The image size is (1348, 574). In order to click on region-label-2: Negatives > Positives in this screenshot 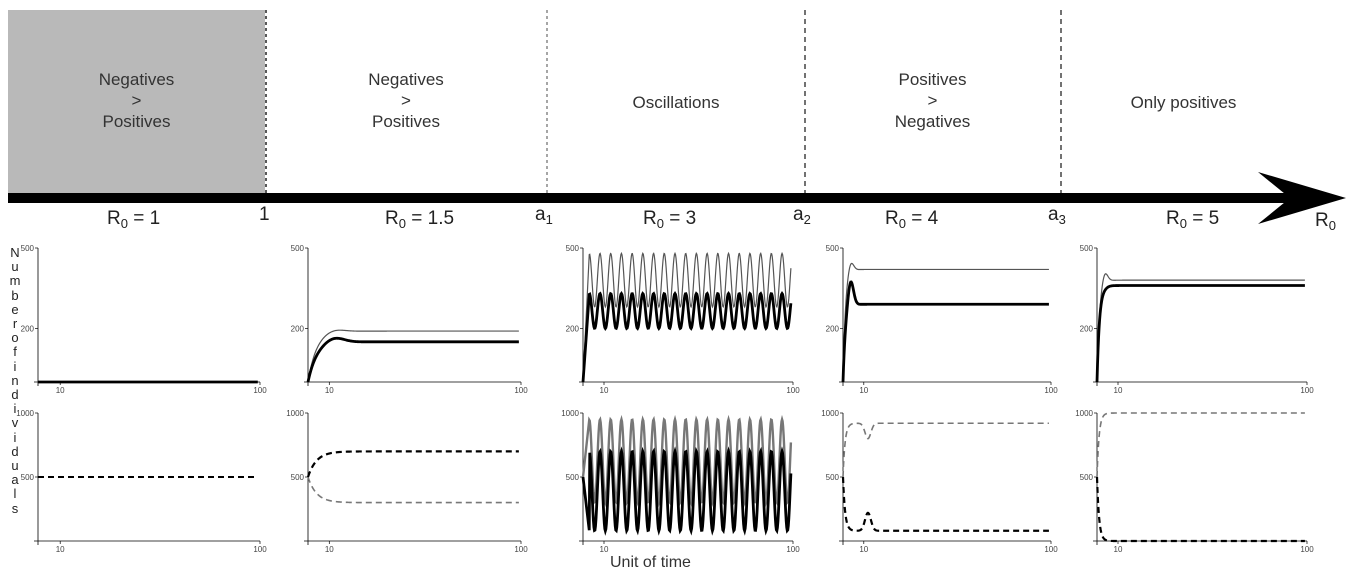, I will do `click(406, 100)`.